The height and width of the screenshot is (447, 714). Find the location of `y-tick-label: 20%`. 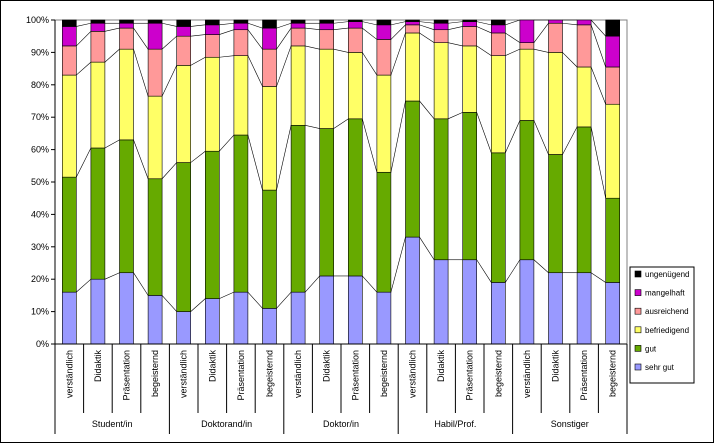

y-tick-label: 20% is located at coordinates (40, 279).